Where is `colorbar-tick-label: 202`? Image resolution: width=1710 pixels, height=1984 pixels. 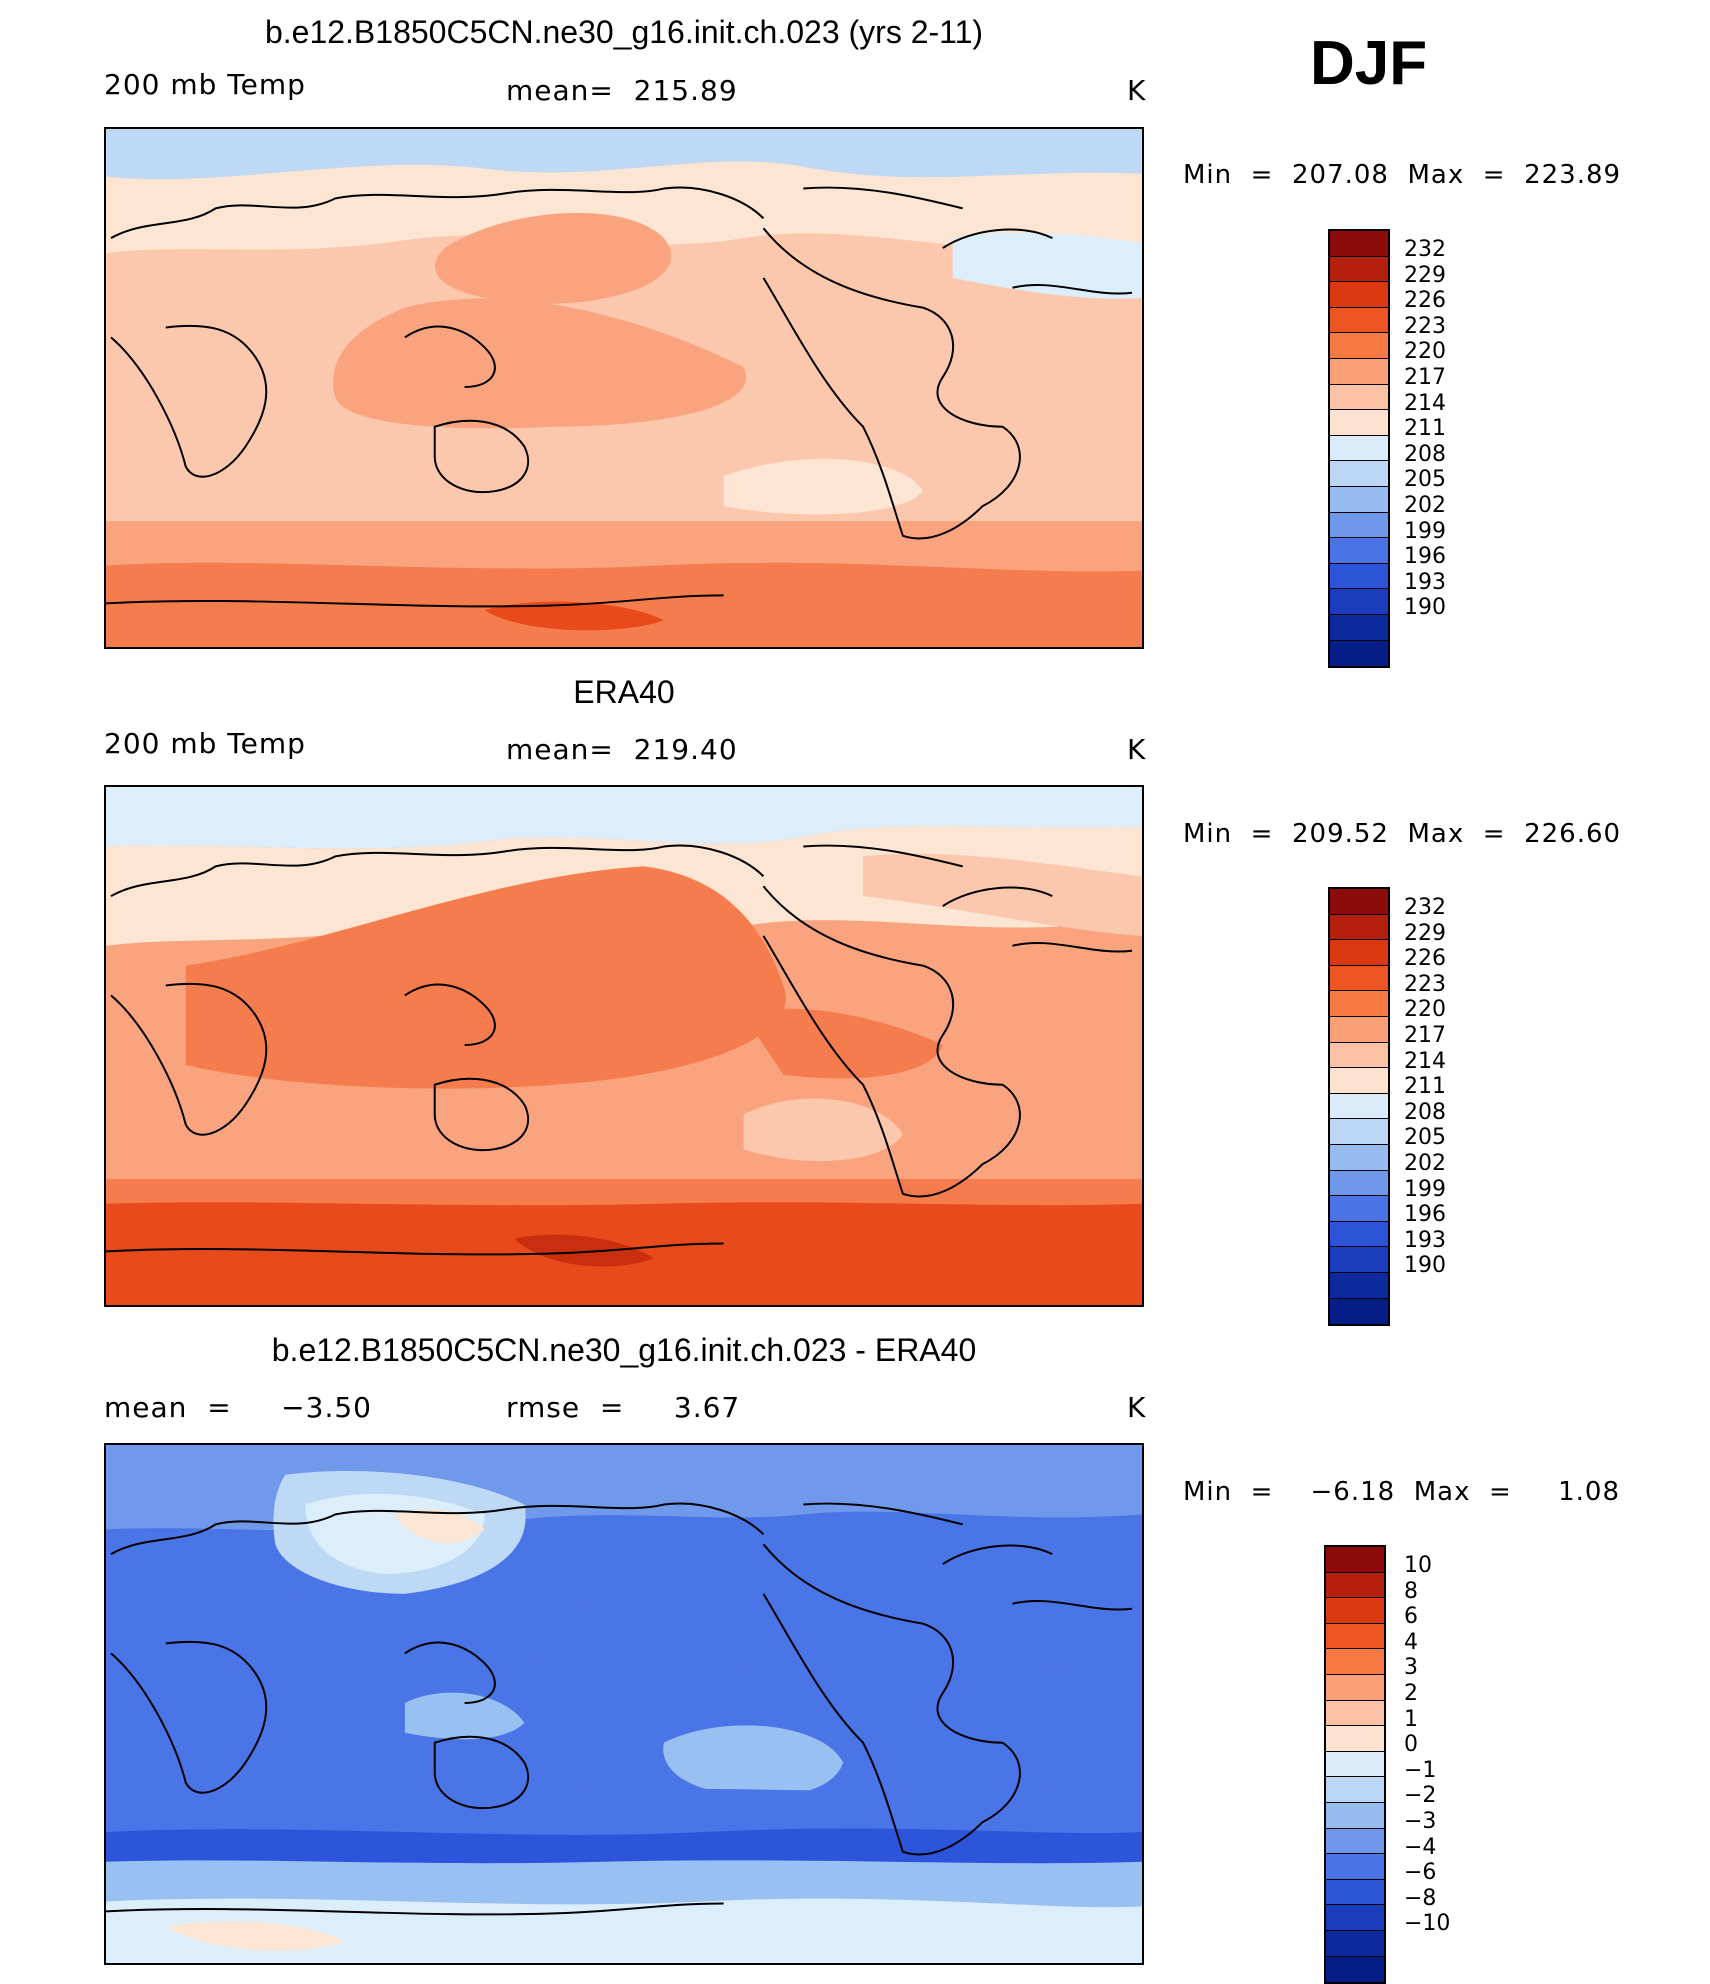
colorbar-tick-label: 202 is located at coordinates (1425, 505).